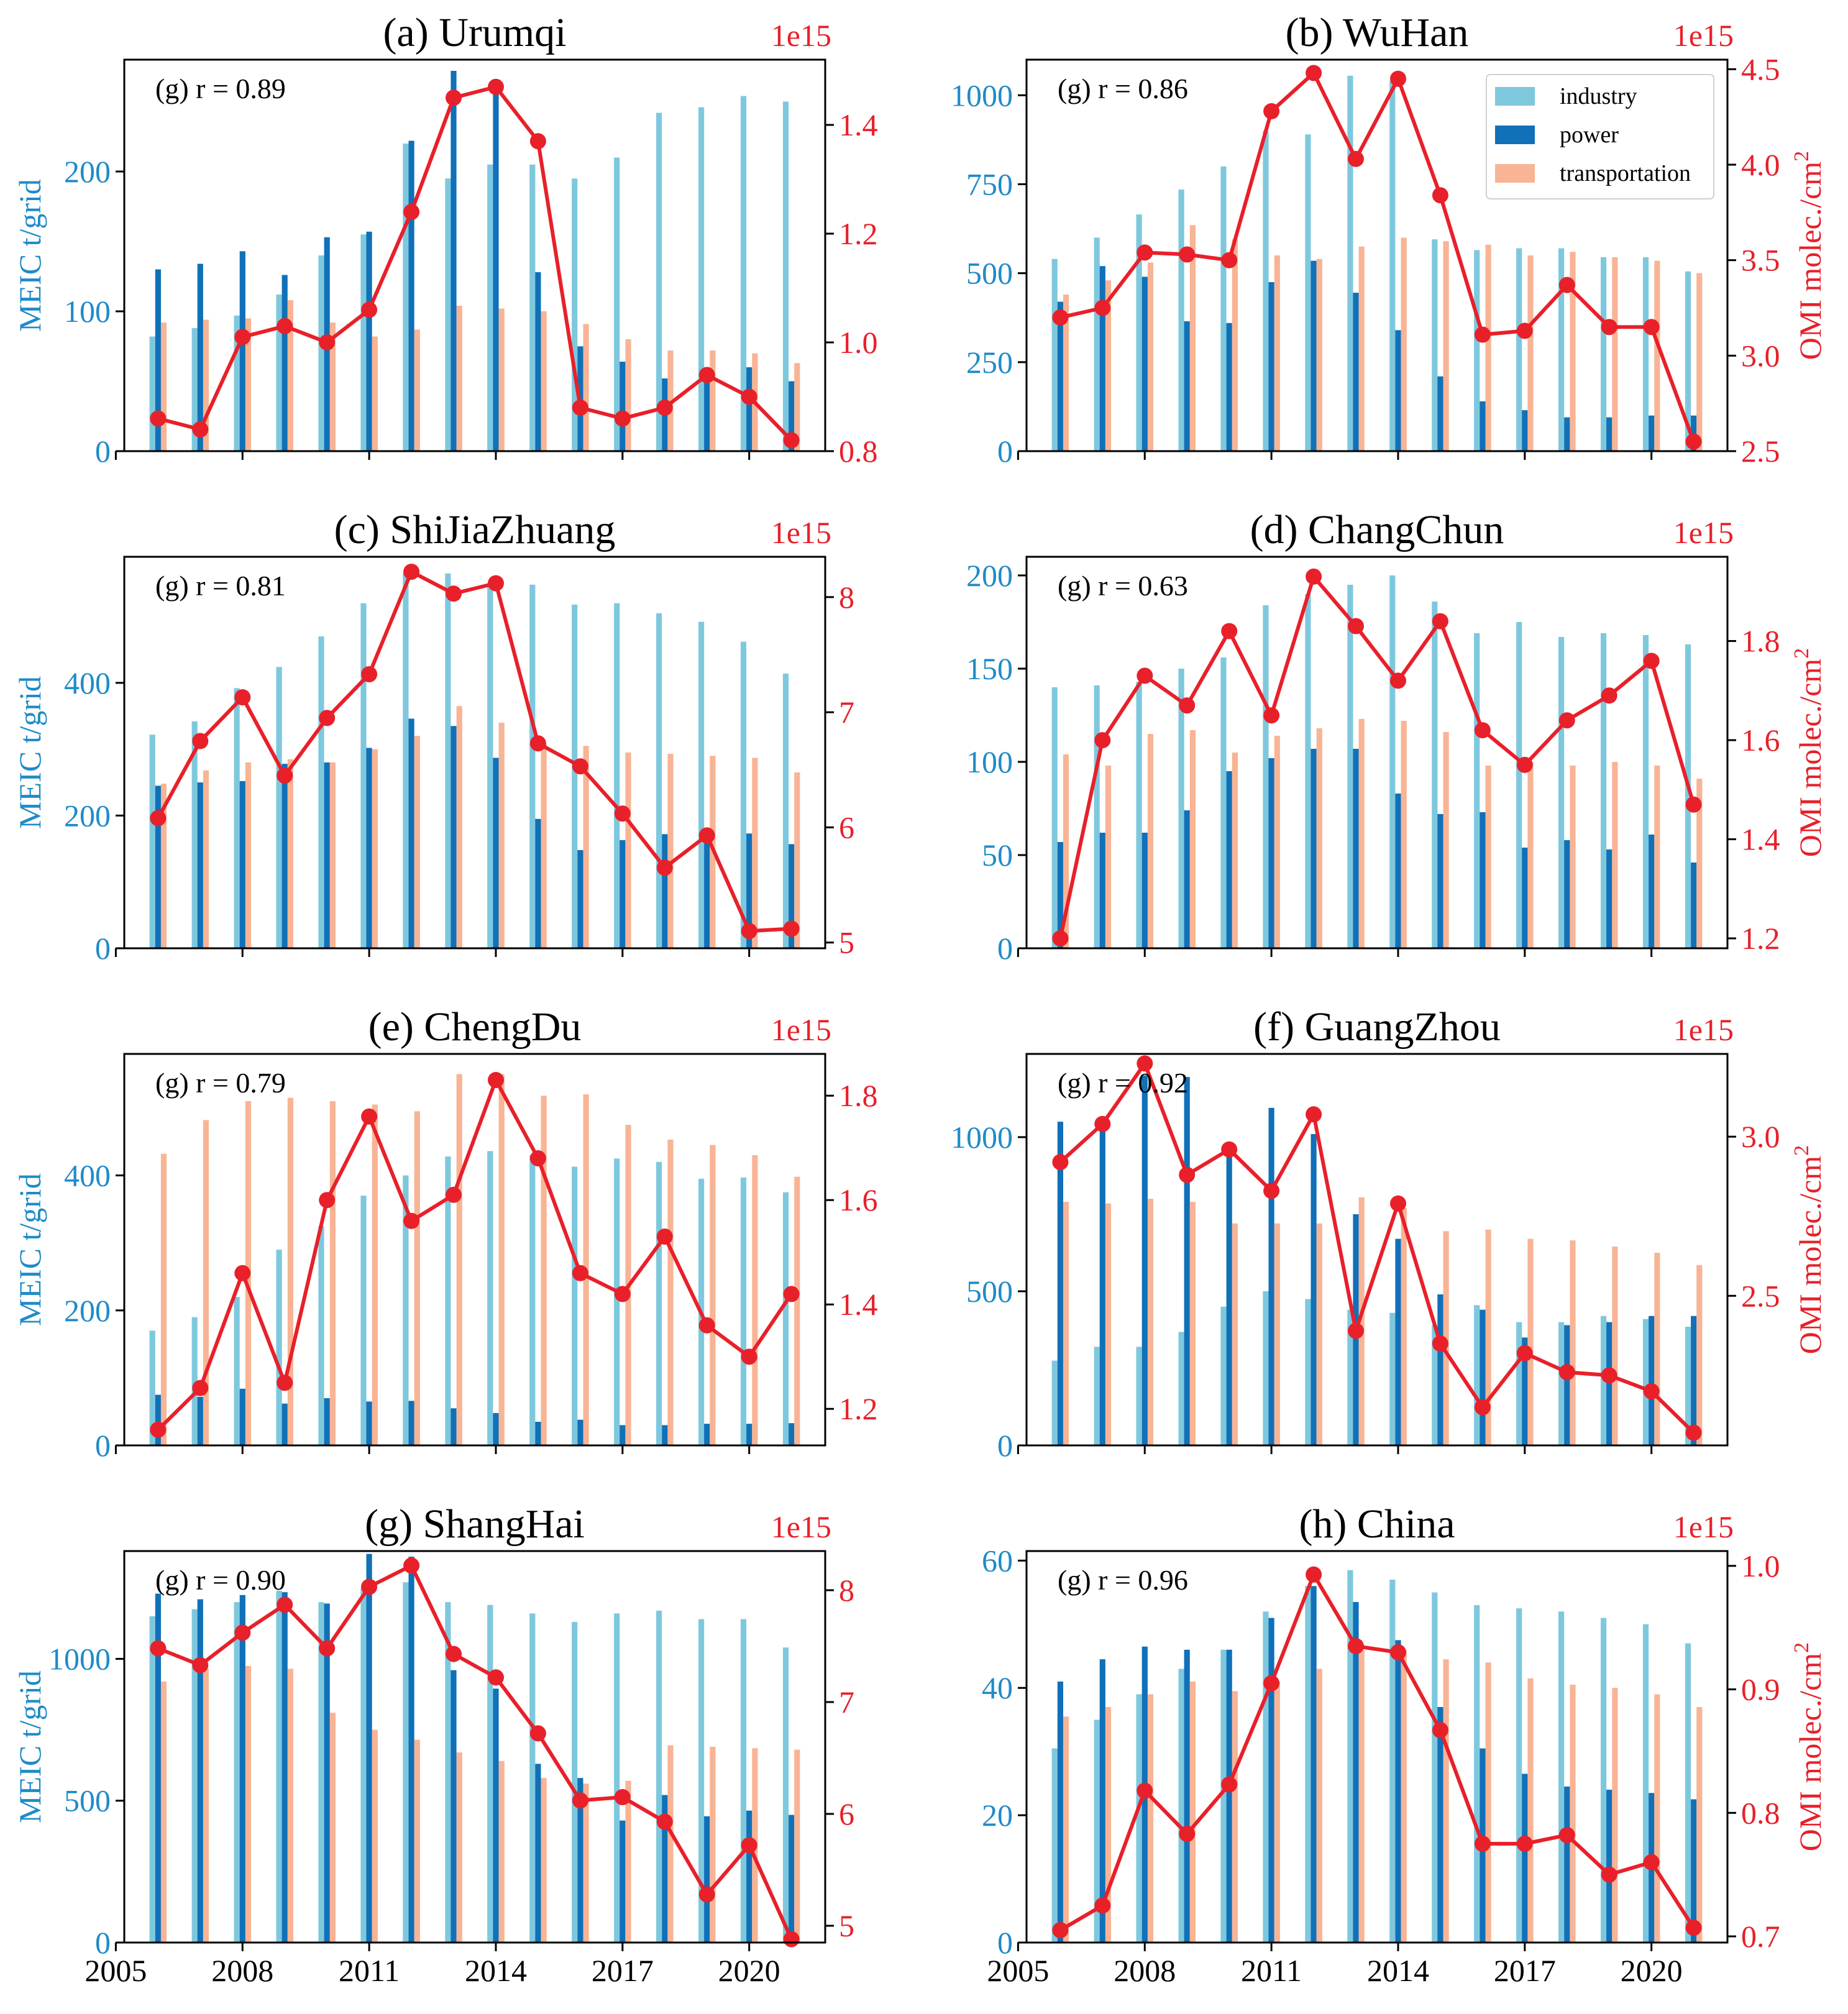 This screenshot has height=2014, width=1848. I want to click on x-tick-label: 2020, so click(749, 1970).